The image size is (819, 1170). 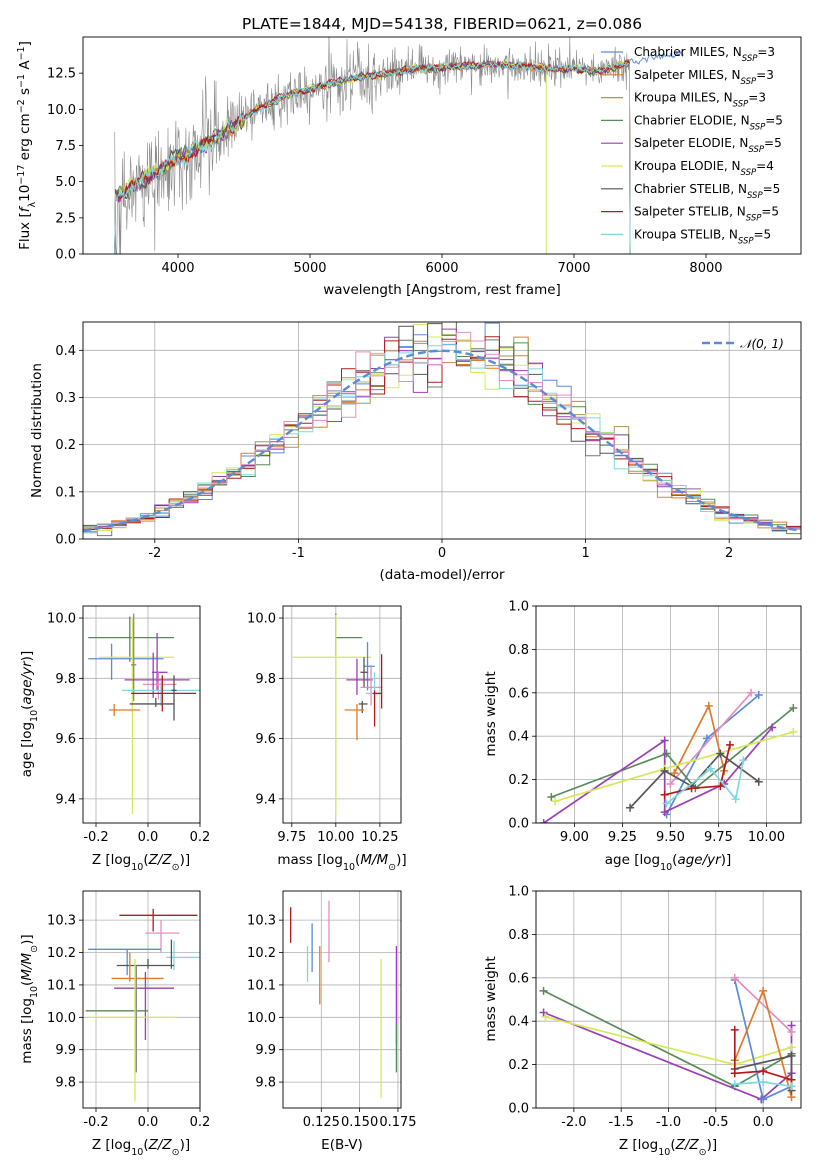 I want to click on x-tick-label: 9.25, so click(x=622, y=837).